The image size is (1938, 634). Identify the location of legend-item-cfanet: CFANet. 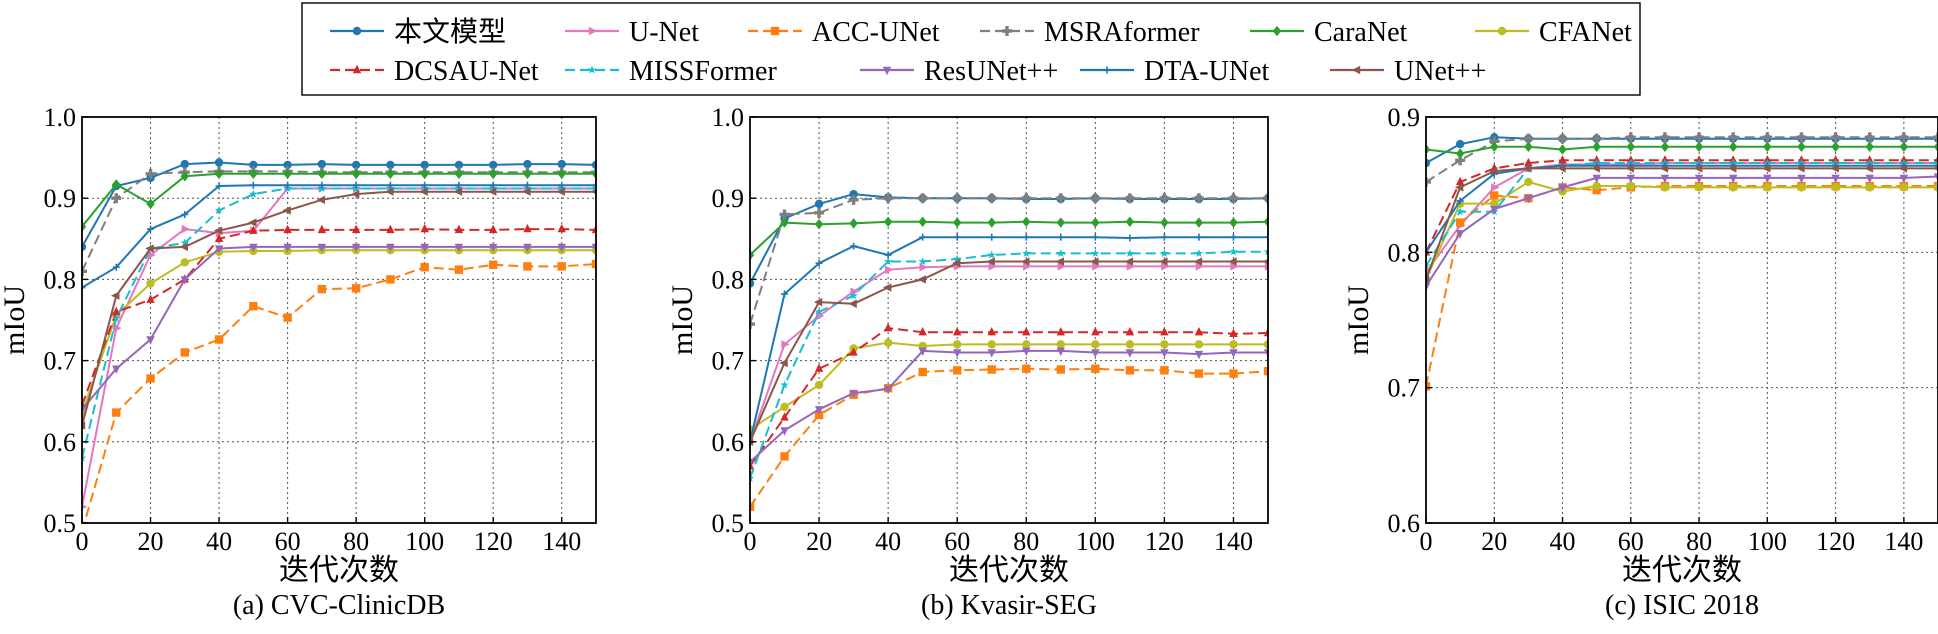
(1553, 32).